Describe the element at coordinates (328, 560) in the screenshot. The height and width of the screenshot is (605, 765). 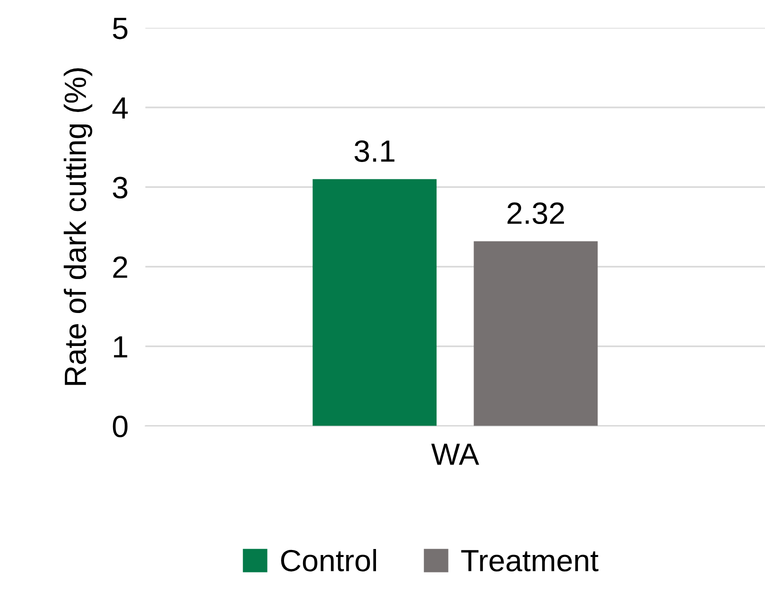
I see `legend-label: Control` at that location.